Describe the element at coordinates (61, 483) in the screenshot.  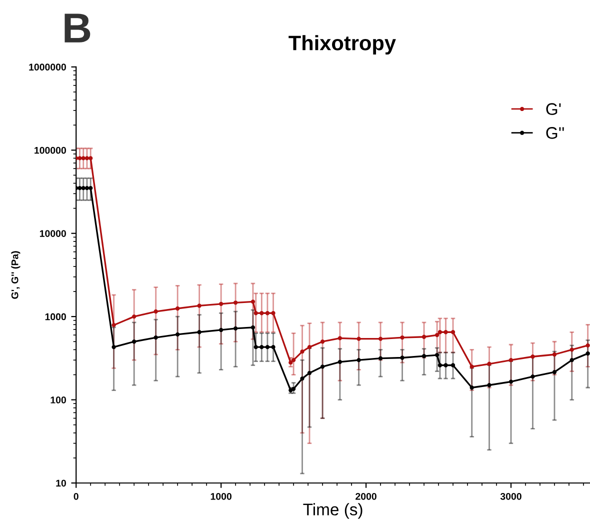
I see `y-tick-label: 10` at that location.